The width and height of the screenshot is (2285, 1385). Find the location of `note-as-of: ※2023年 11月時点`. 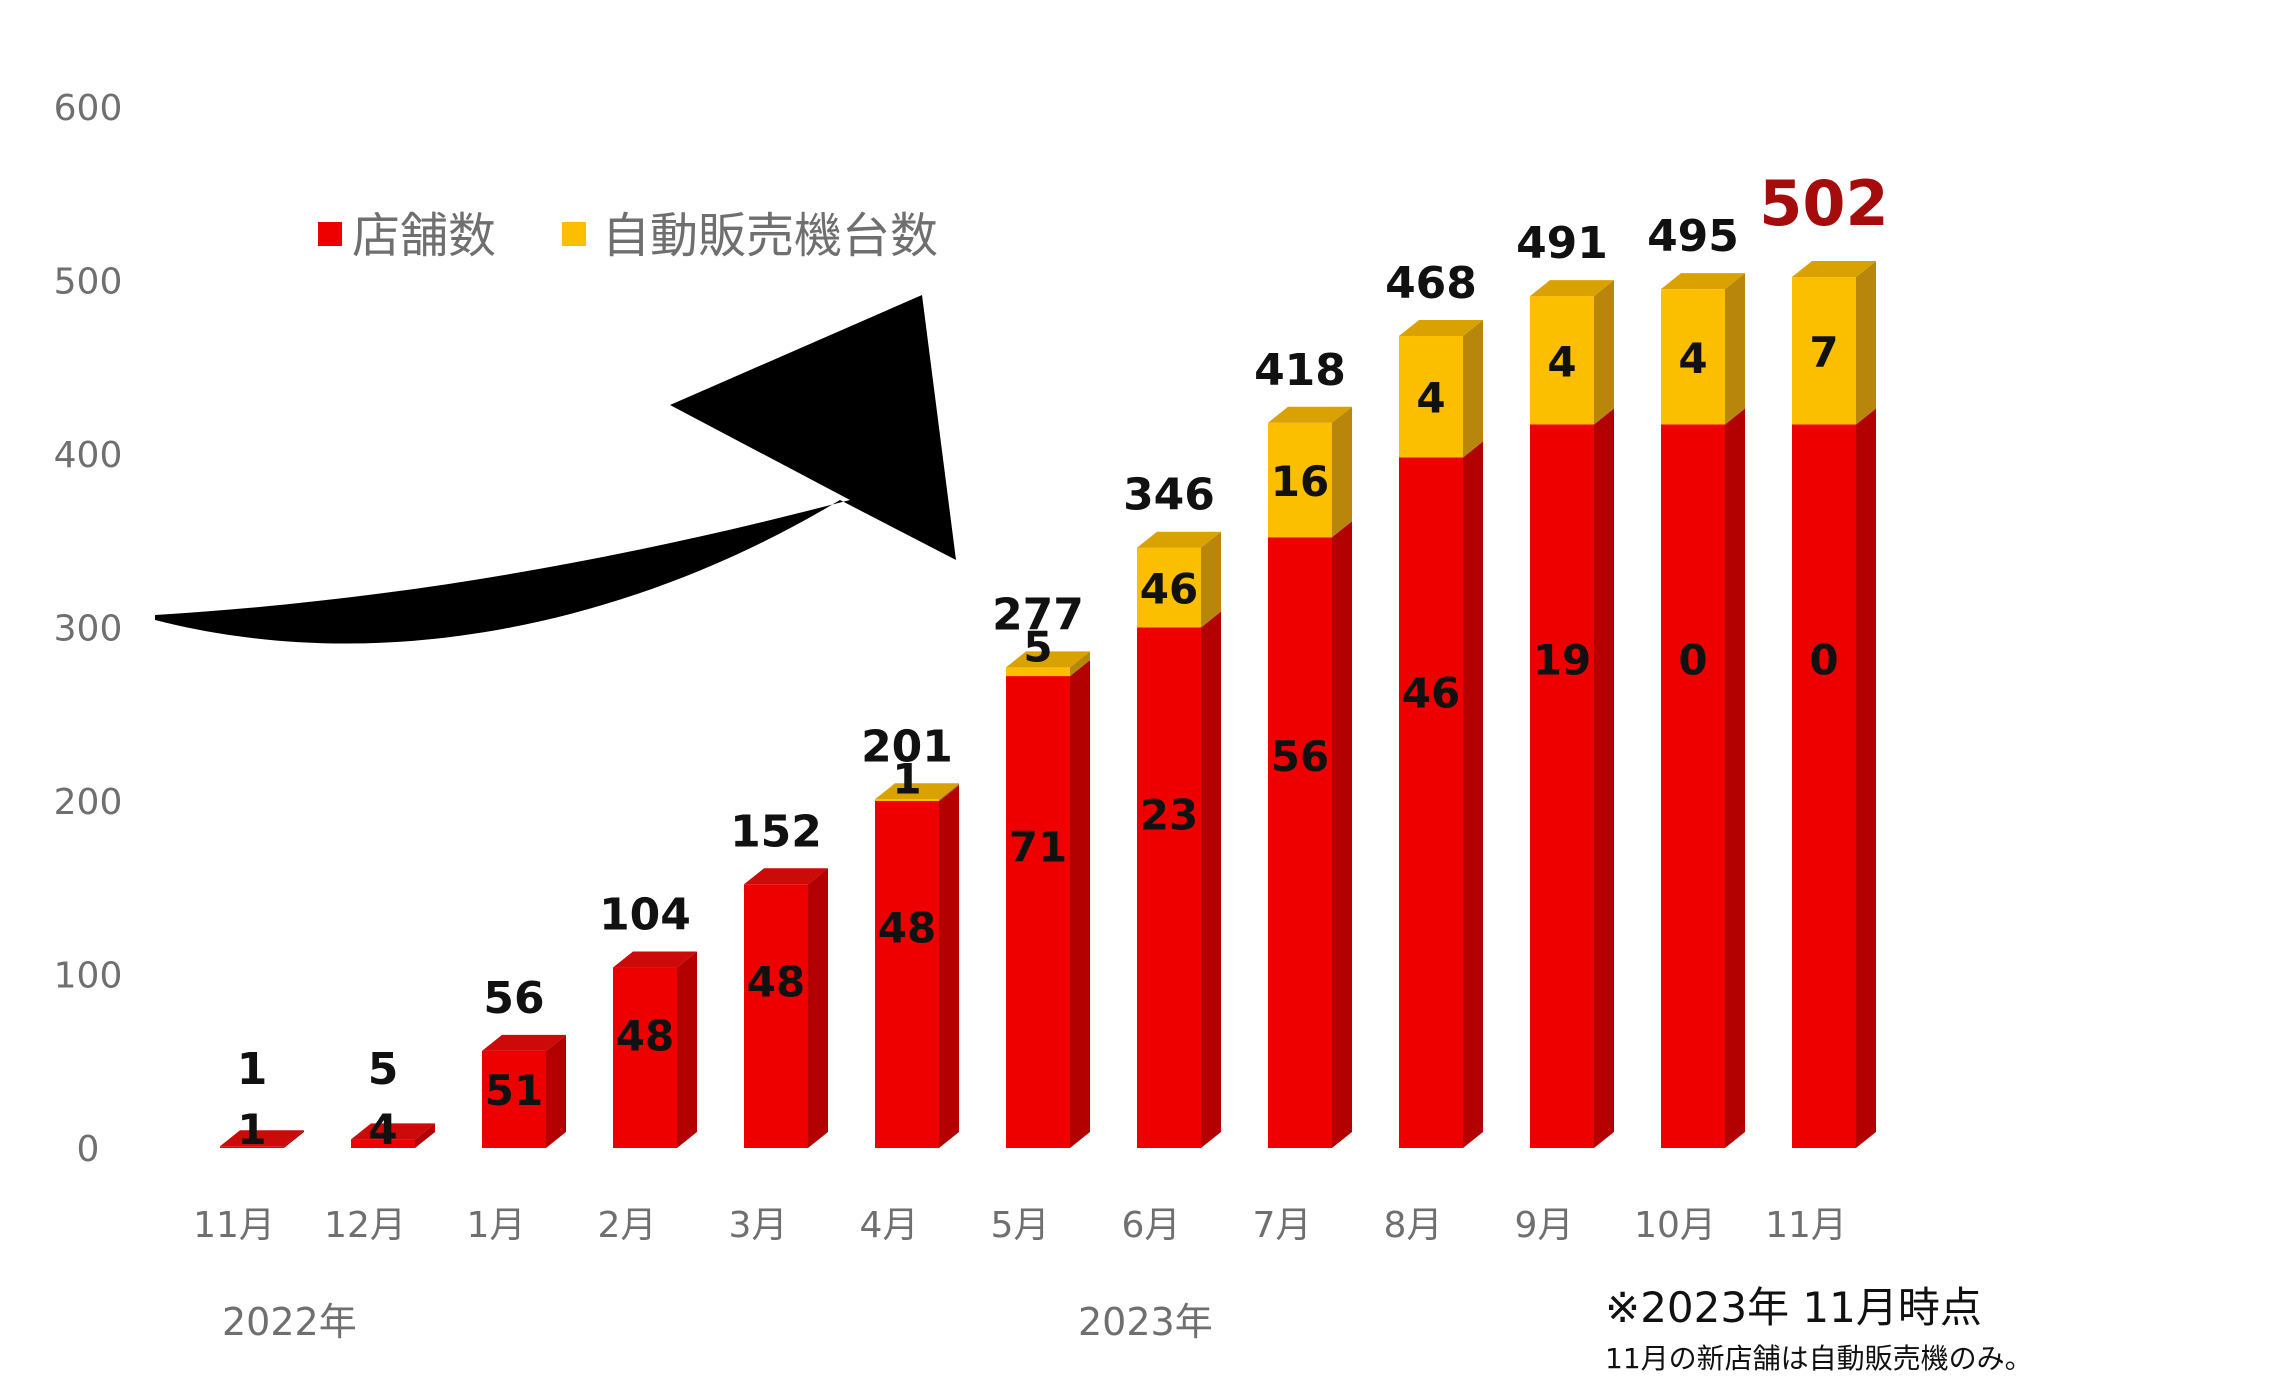

note-as-of: ※2023年 11月時点 is located at coordinates (1793, 1307).